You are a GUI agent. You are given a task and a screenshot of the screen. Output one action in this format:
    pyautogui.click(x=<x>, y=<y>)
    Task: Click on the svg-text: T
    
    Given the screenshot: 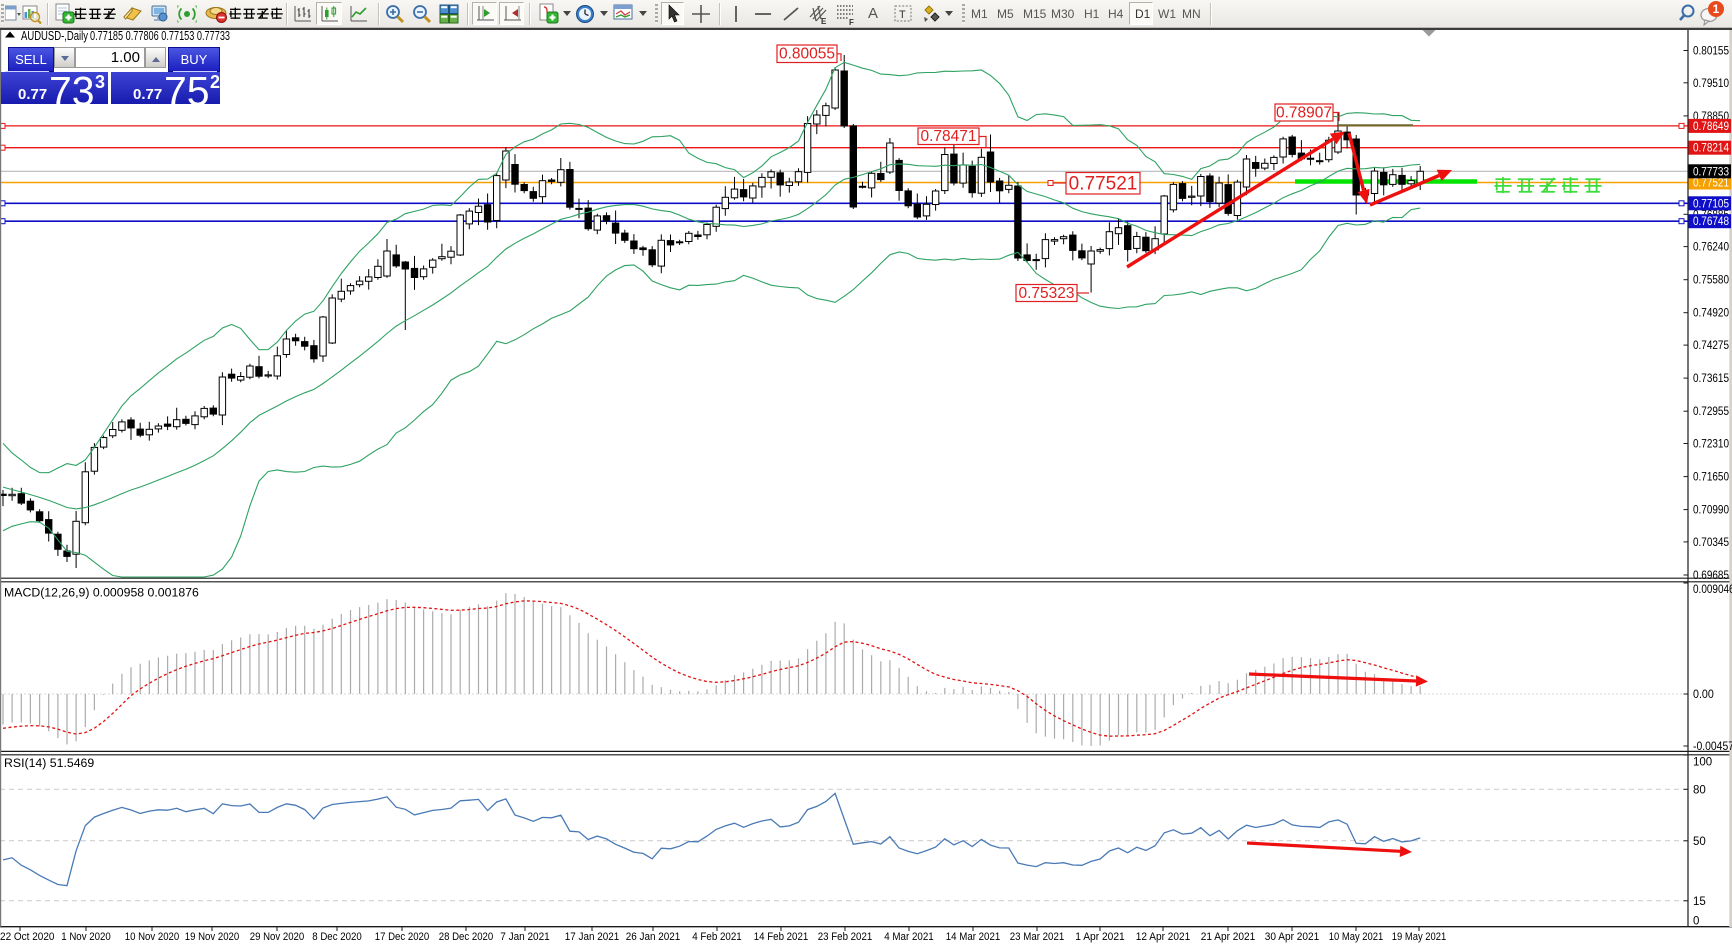 What is the action you would take?
    pyautogui.click(x=902, y=15)
    